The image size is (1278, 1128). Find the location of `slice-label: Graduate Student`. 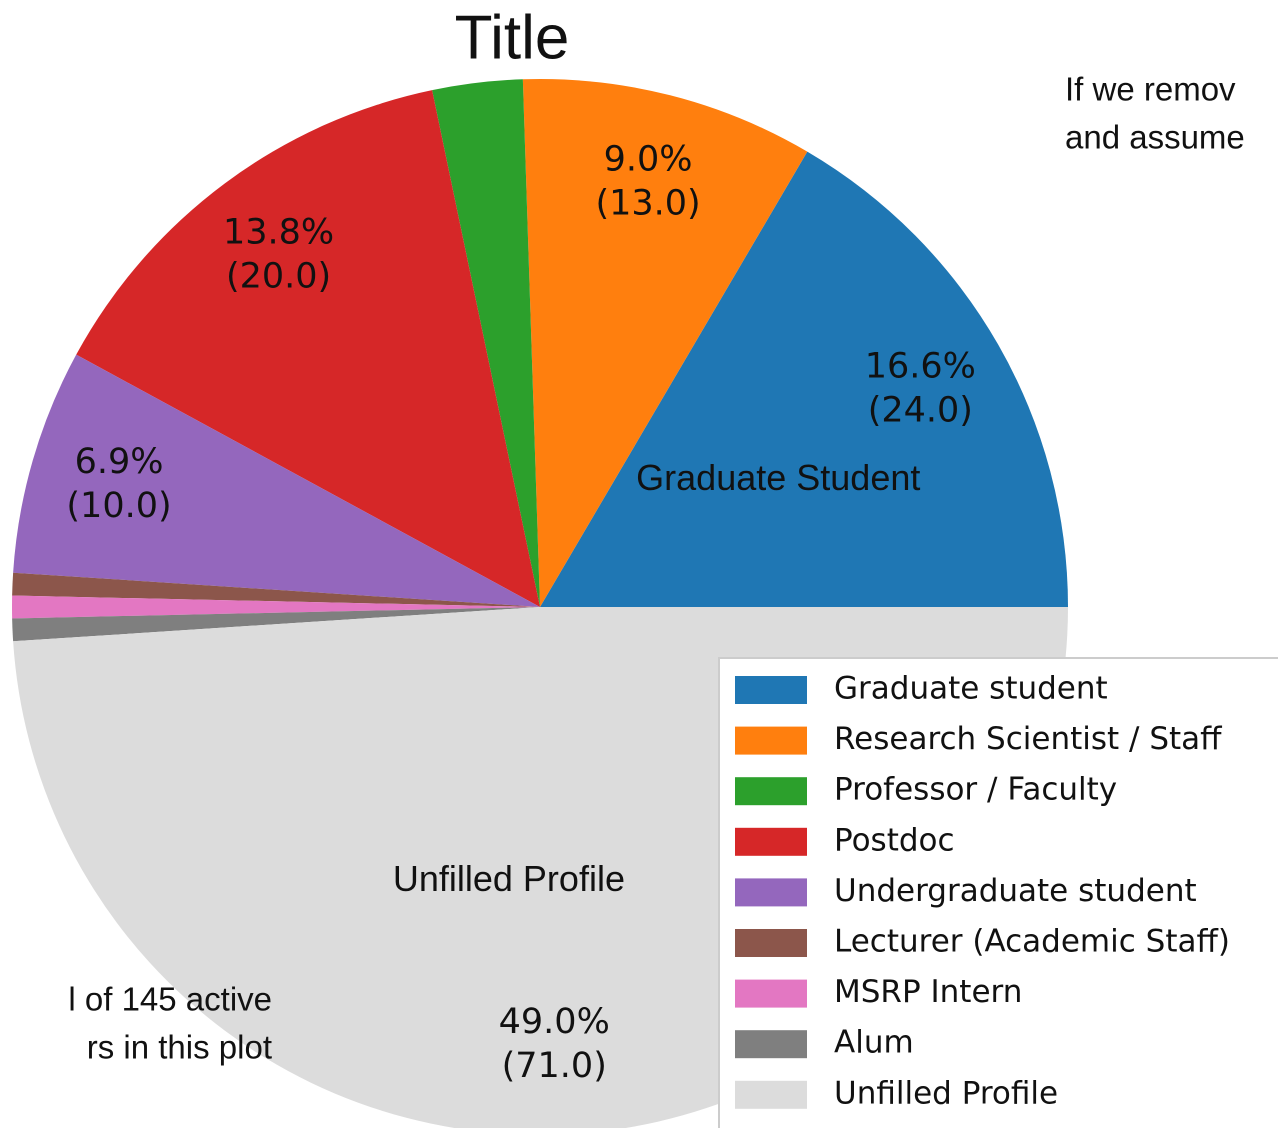

slice-label: Graduate Student is located at coordinates (778, 477).